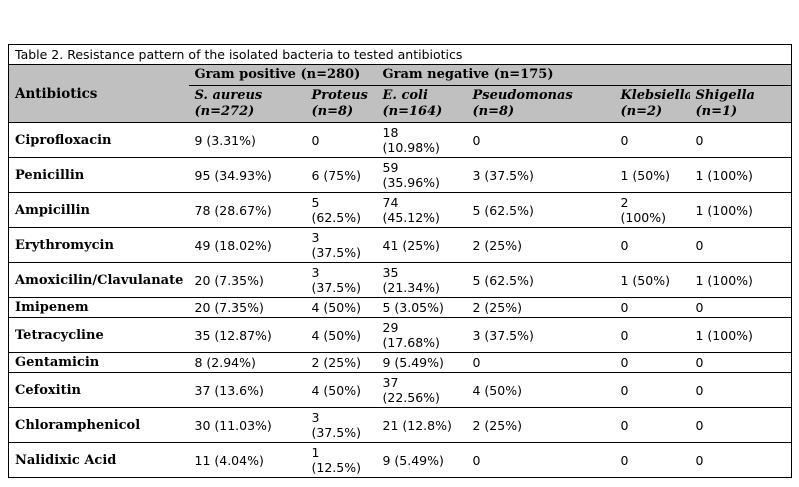 The width and height of the screenshot is (799, 487). Describe the element at coordinates (247, 245) in the screenshot. I see `table-cell: 49 (18.02%)` at that location.